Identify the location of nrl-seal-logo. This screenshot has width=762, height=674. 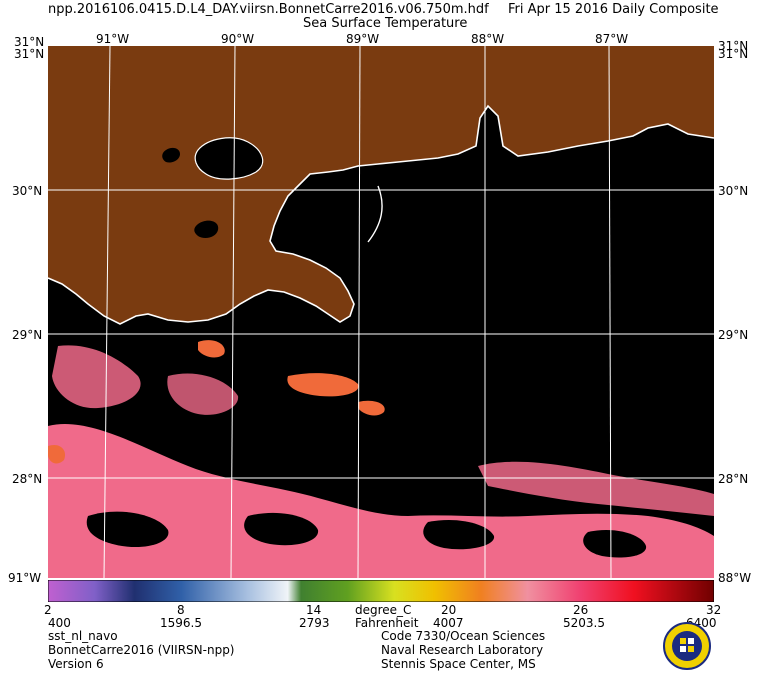
(687, 646).